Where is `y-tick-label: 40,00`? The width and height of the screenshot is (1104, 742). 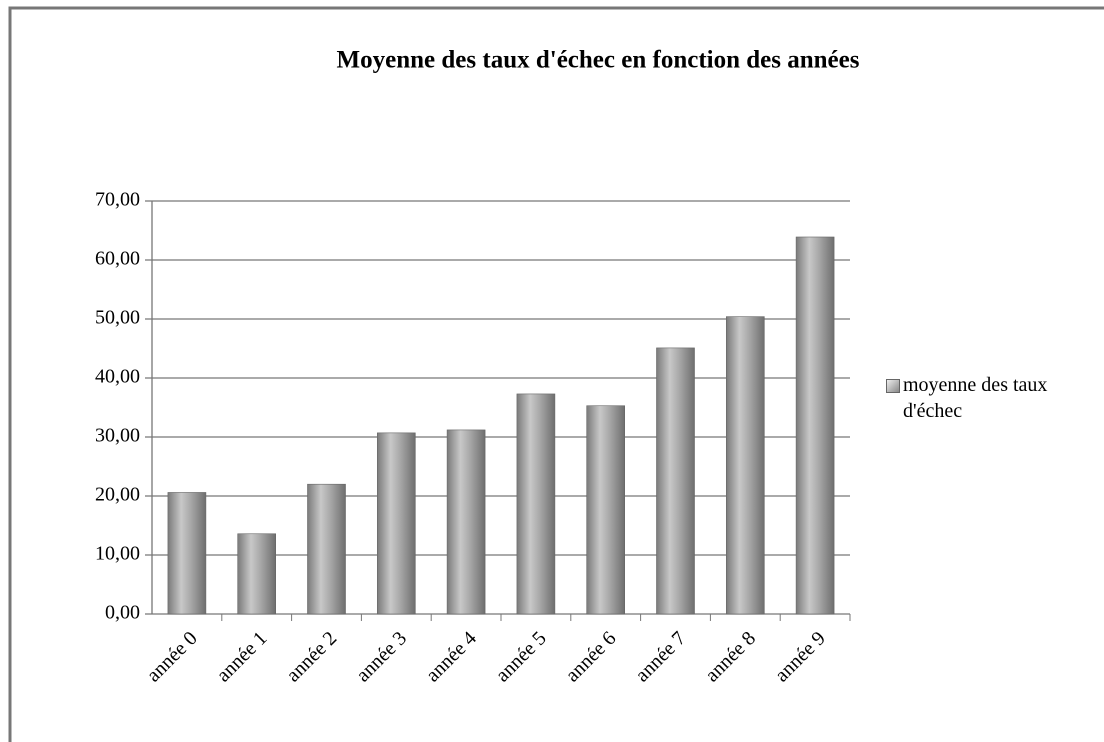
y-tick-label: 40,00 is located at coordinates (117, 377).